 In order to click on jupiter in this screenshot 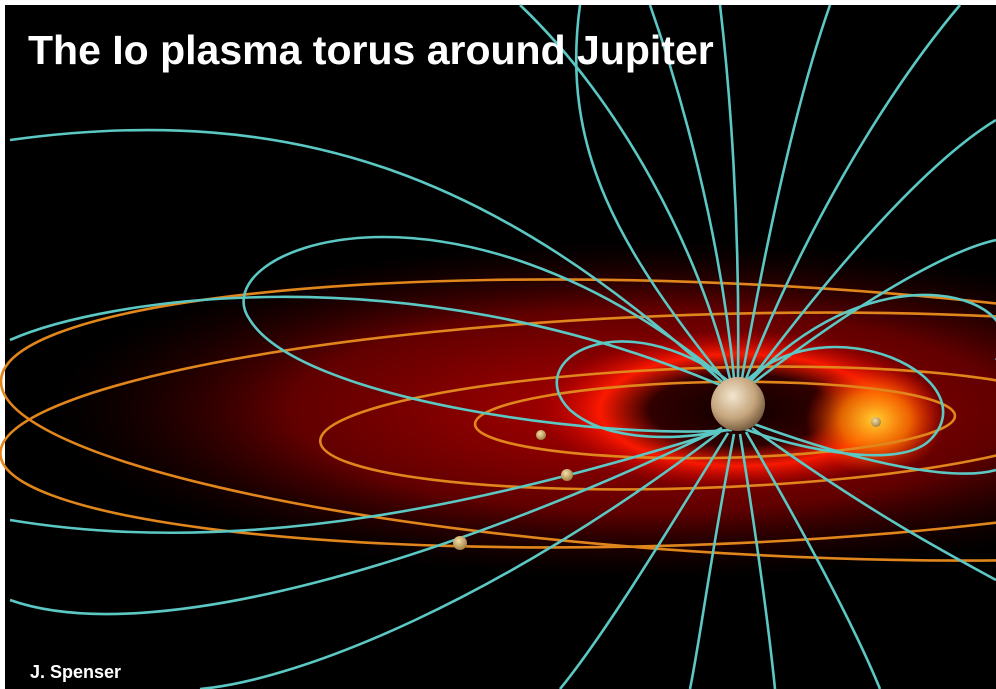, I will do `click(738, 404)`.